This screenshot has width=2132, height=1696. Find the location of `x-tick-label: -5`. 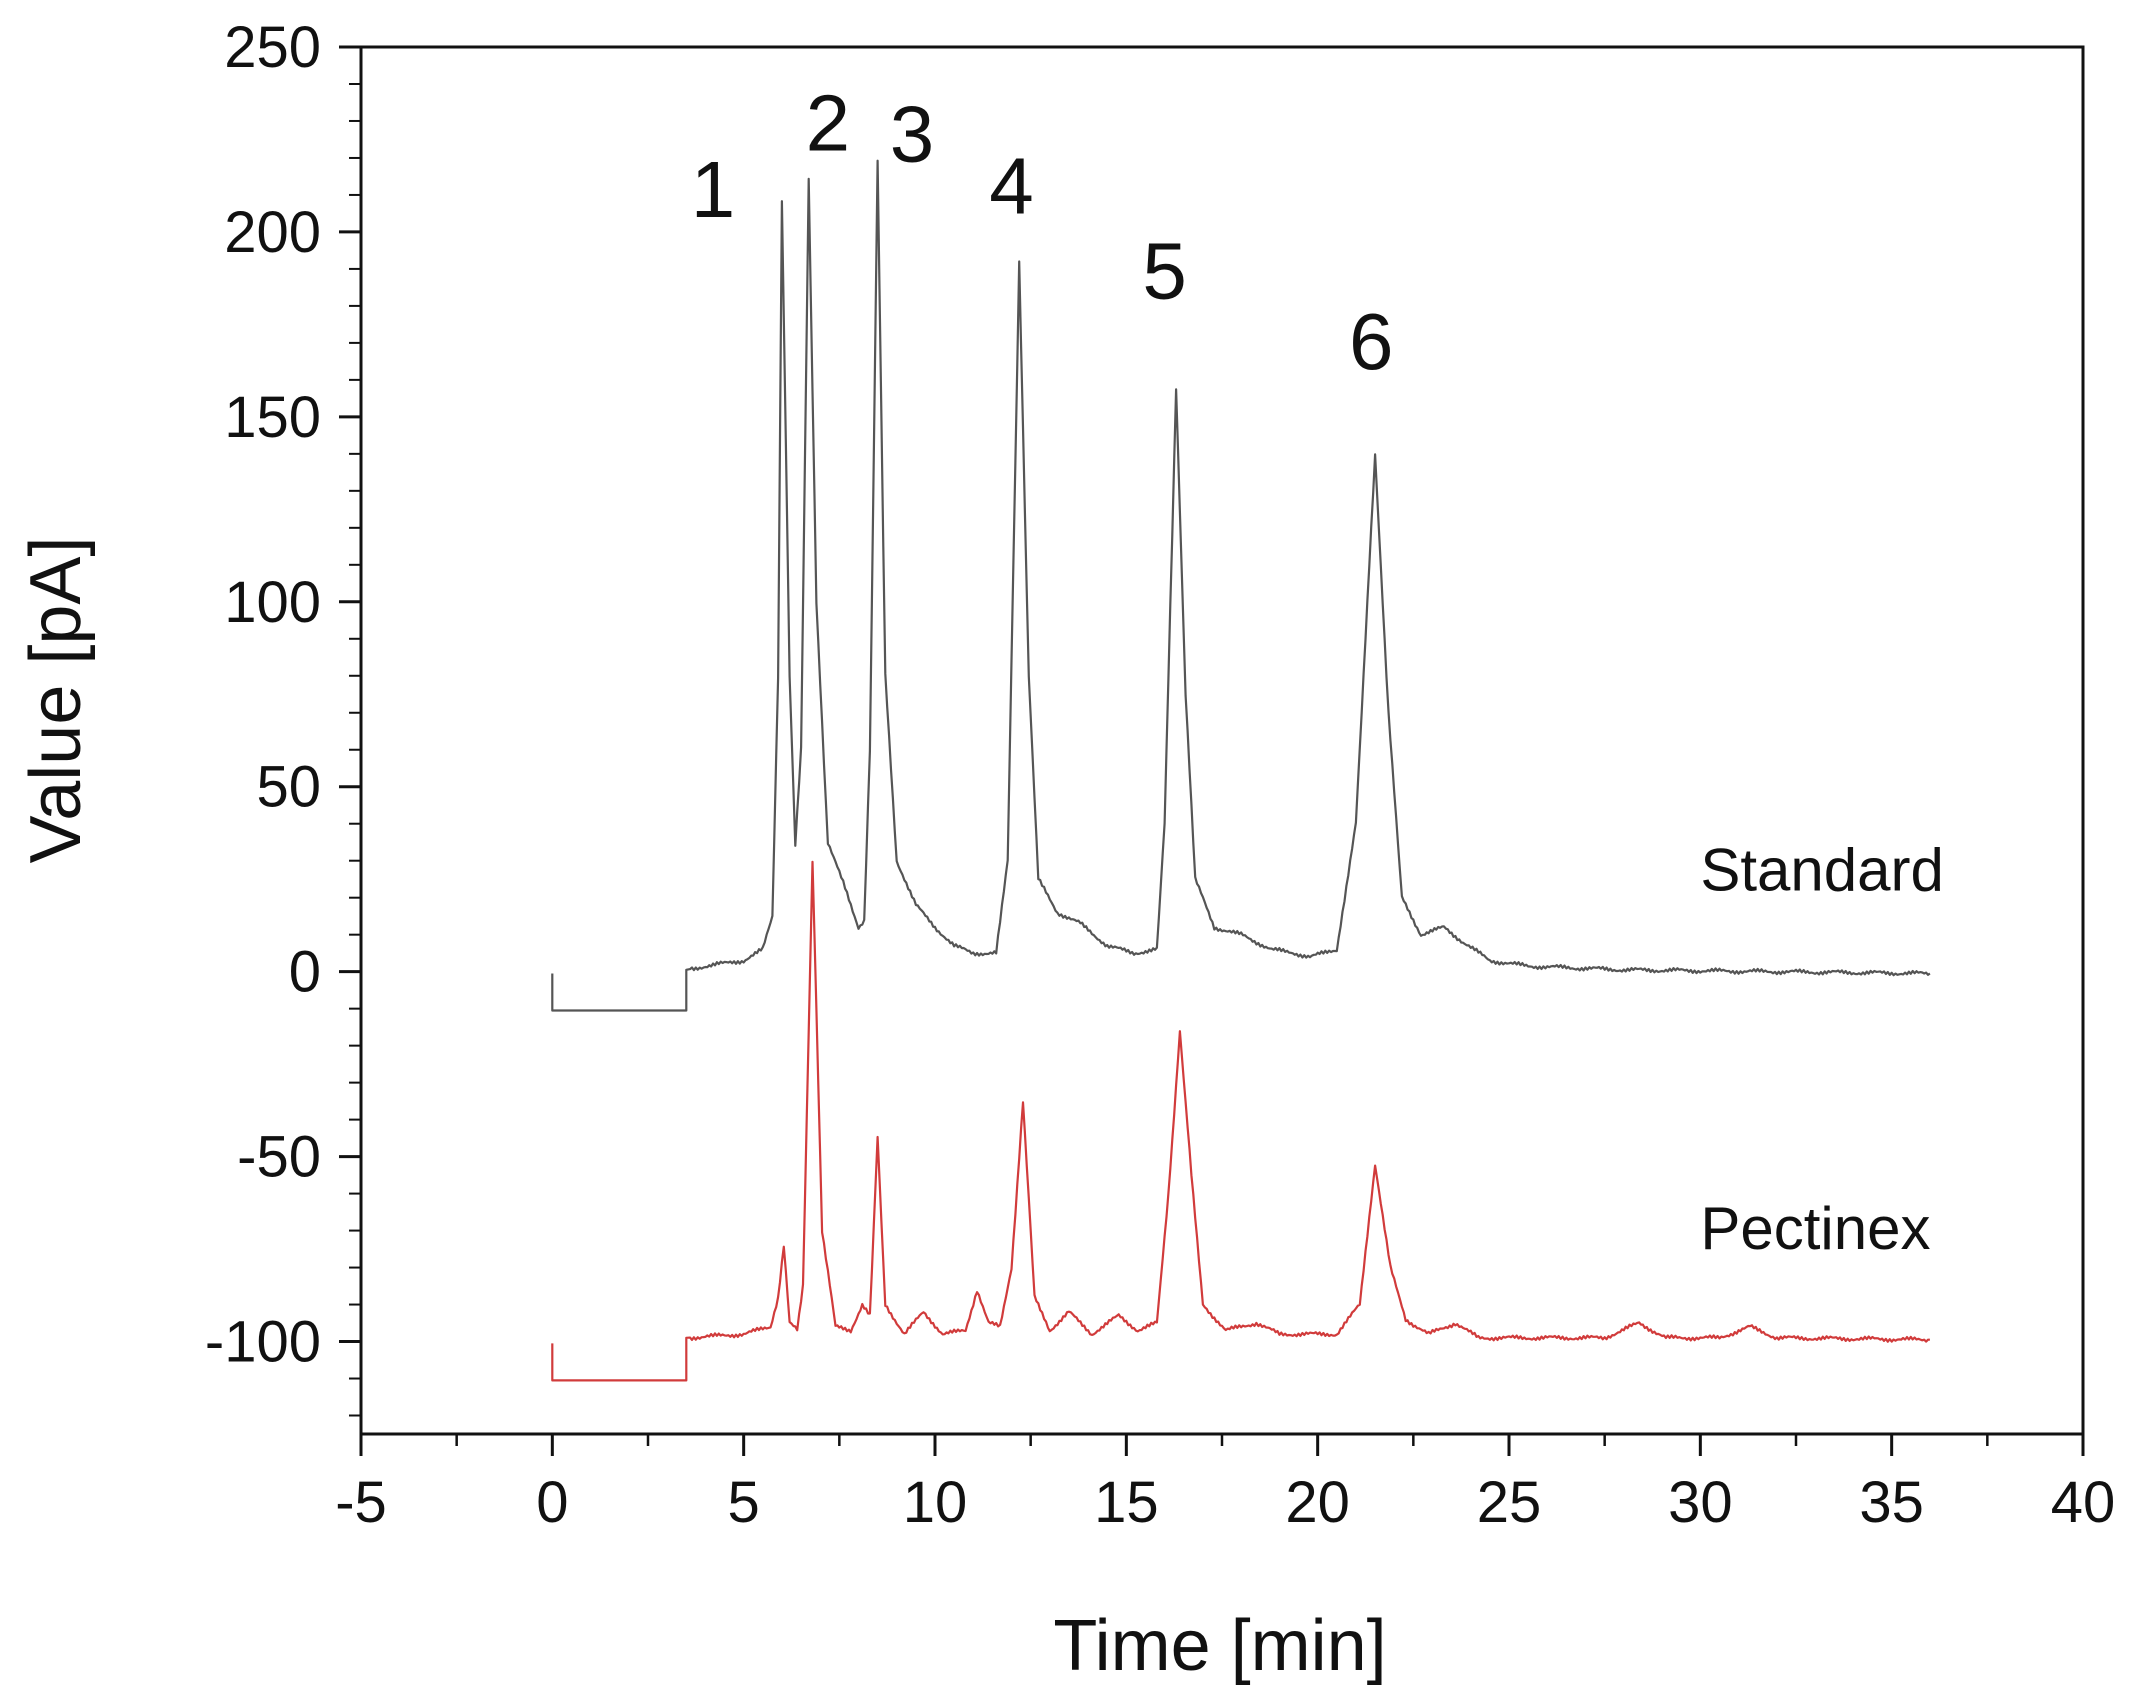

x-tick-label: -5 is located at coordinates (361, 1502).